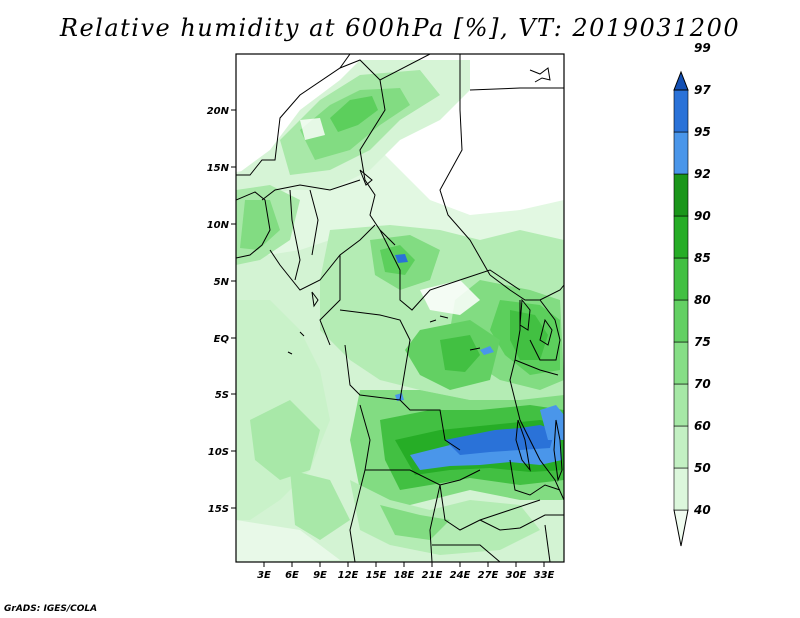 This screenshot has height=618, width=800. I want to click on x-tick-label: 15E, so click(376, 575).